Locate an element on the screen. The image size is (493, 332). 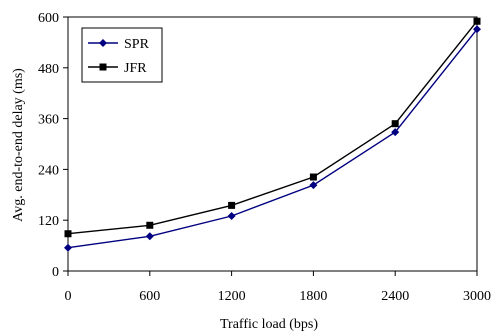
legend-item-spr: SPR is located at coordinates (119, 44).